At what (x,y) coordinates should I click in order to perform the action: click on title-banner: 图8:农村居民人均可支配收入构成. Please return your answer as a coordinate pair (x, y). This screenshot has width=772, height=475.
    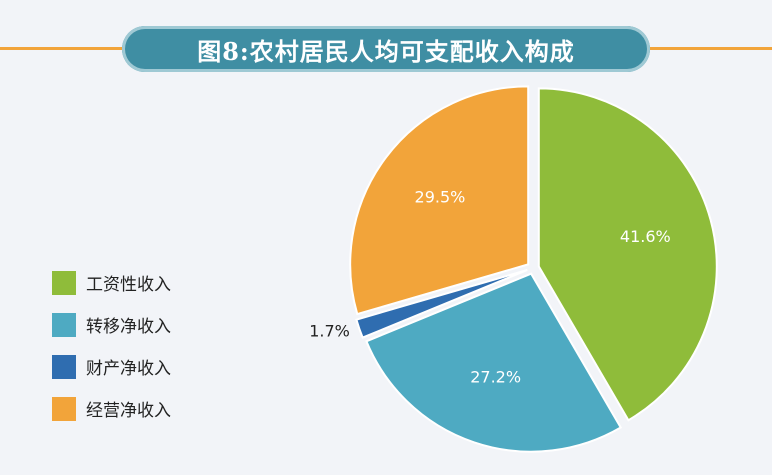
    Looking at the image, I should click on (386, 49).